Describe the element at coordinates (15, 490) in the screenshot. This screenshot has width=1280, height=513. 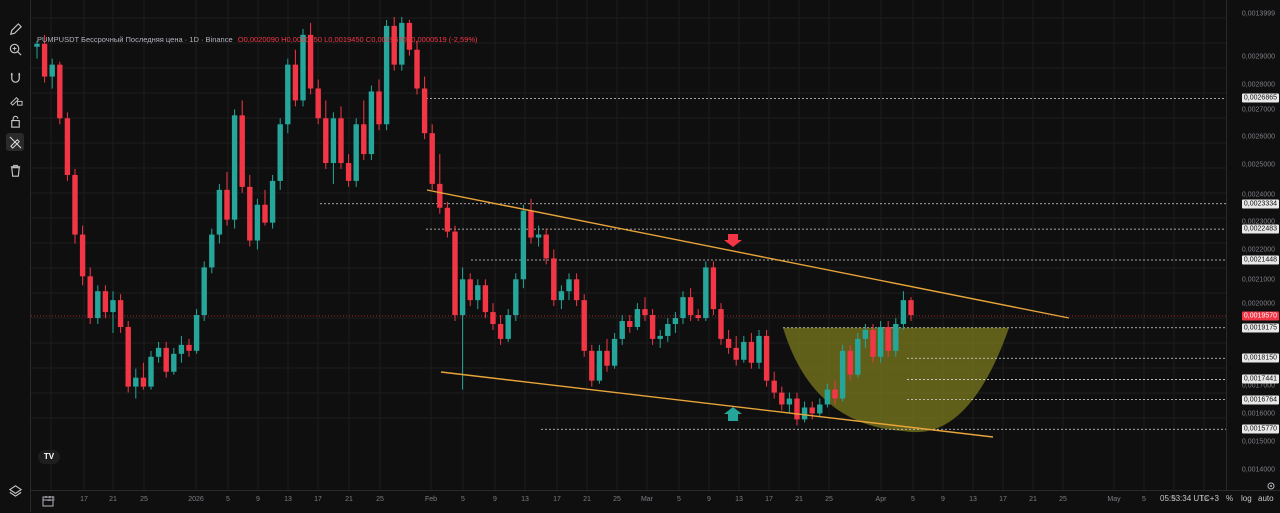
I see `layers-icon` at that location.